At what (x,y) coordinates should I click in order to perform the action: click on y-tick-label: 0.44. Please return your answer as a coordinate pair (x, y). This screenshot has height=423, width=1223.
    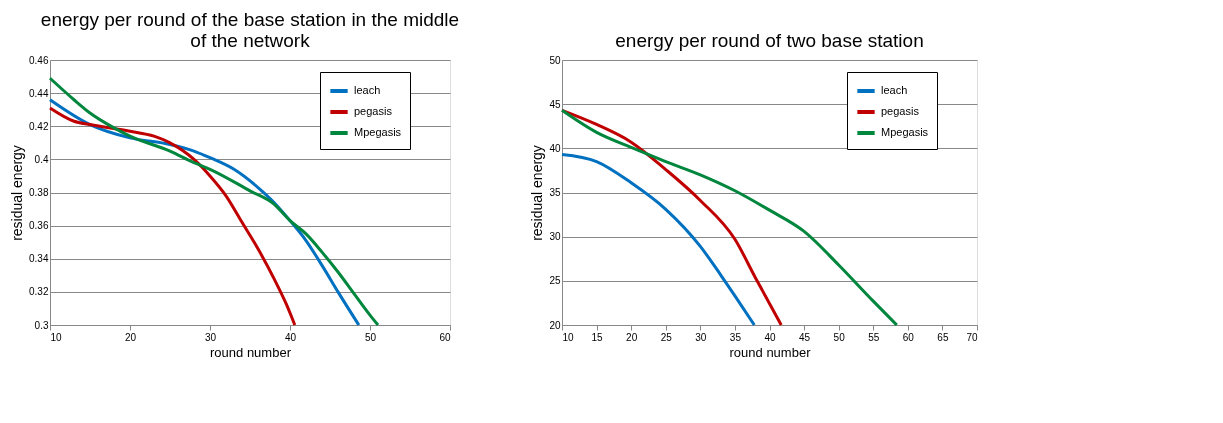
    Looking at the image, I should click on (39, 93).